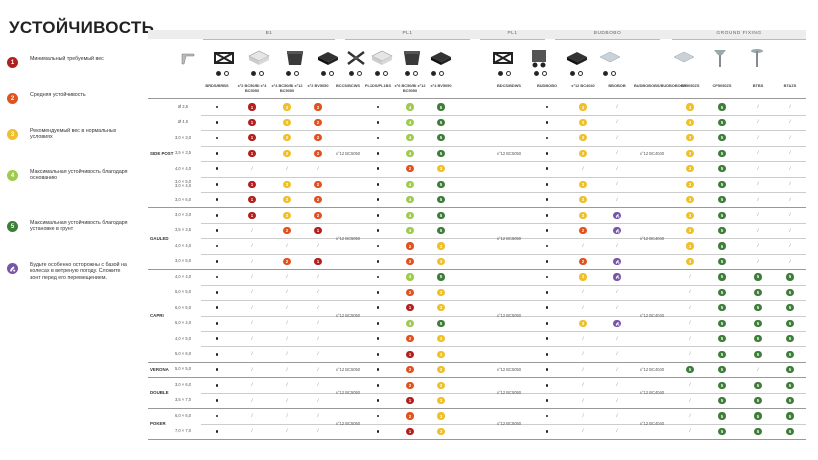 The width and height of the screenshot is (818, 460). I want to click on size-label: 3,0 × 5,0, so click(183, 261).